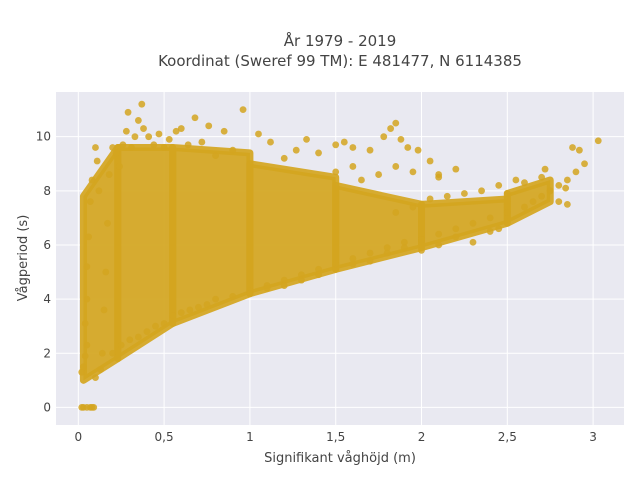 Image resolution: width=640 pixels, height=480 pixels. I want to click on x-axis-title: Signifikant våghöjd (m), so click(340, 458).